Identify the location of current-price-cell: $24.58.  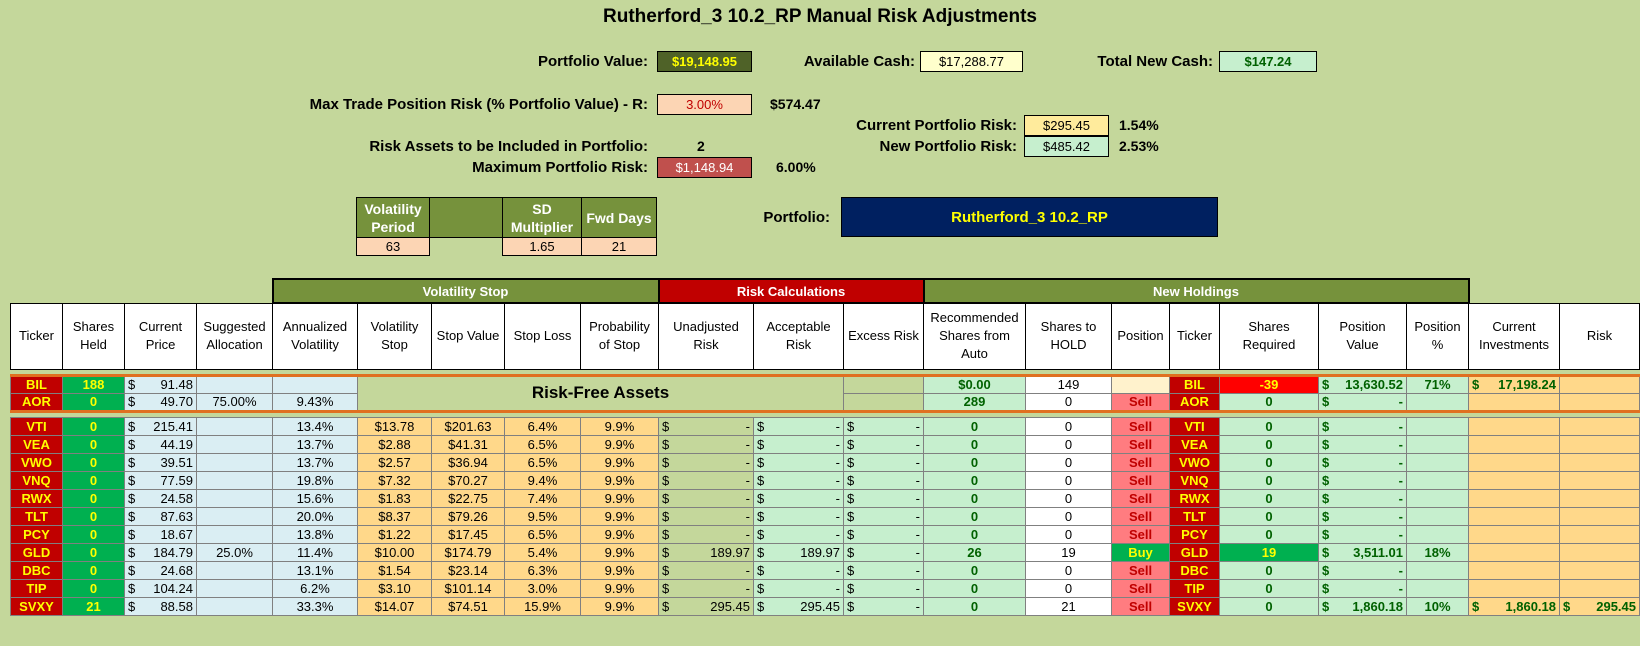
(160, 498).